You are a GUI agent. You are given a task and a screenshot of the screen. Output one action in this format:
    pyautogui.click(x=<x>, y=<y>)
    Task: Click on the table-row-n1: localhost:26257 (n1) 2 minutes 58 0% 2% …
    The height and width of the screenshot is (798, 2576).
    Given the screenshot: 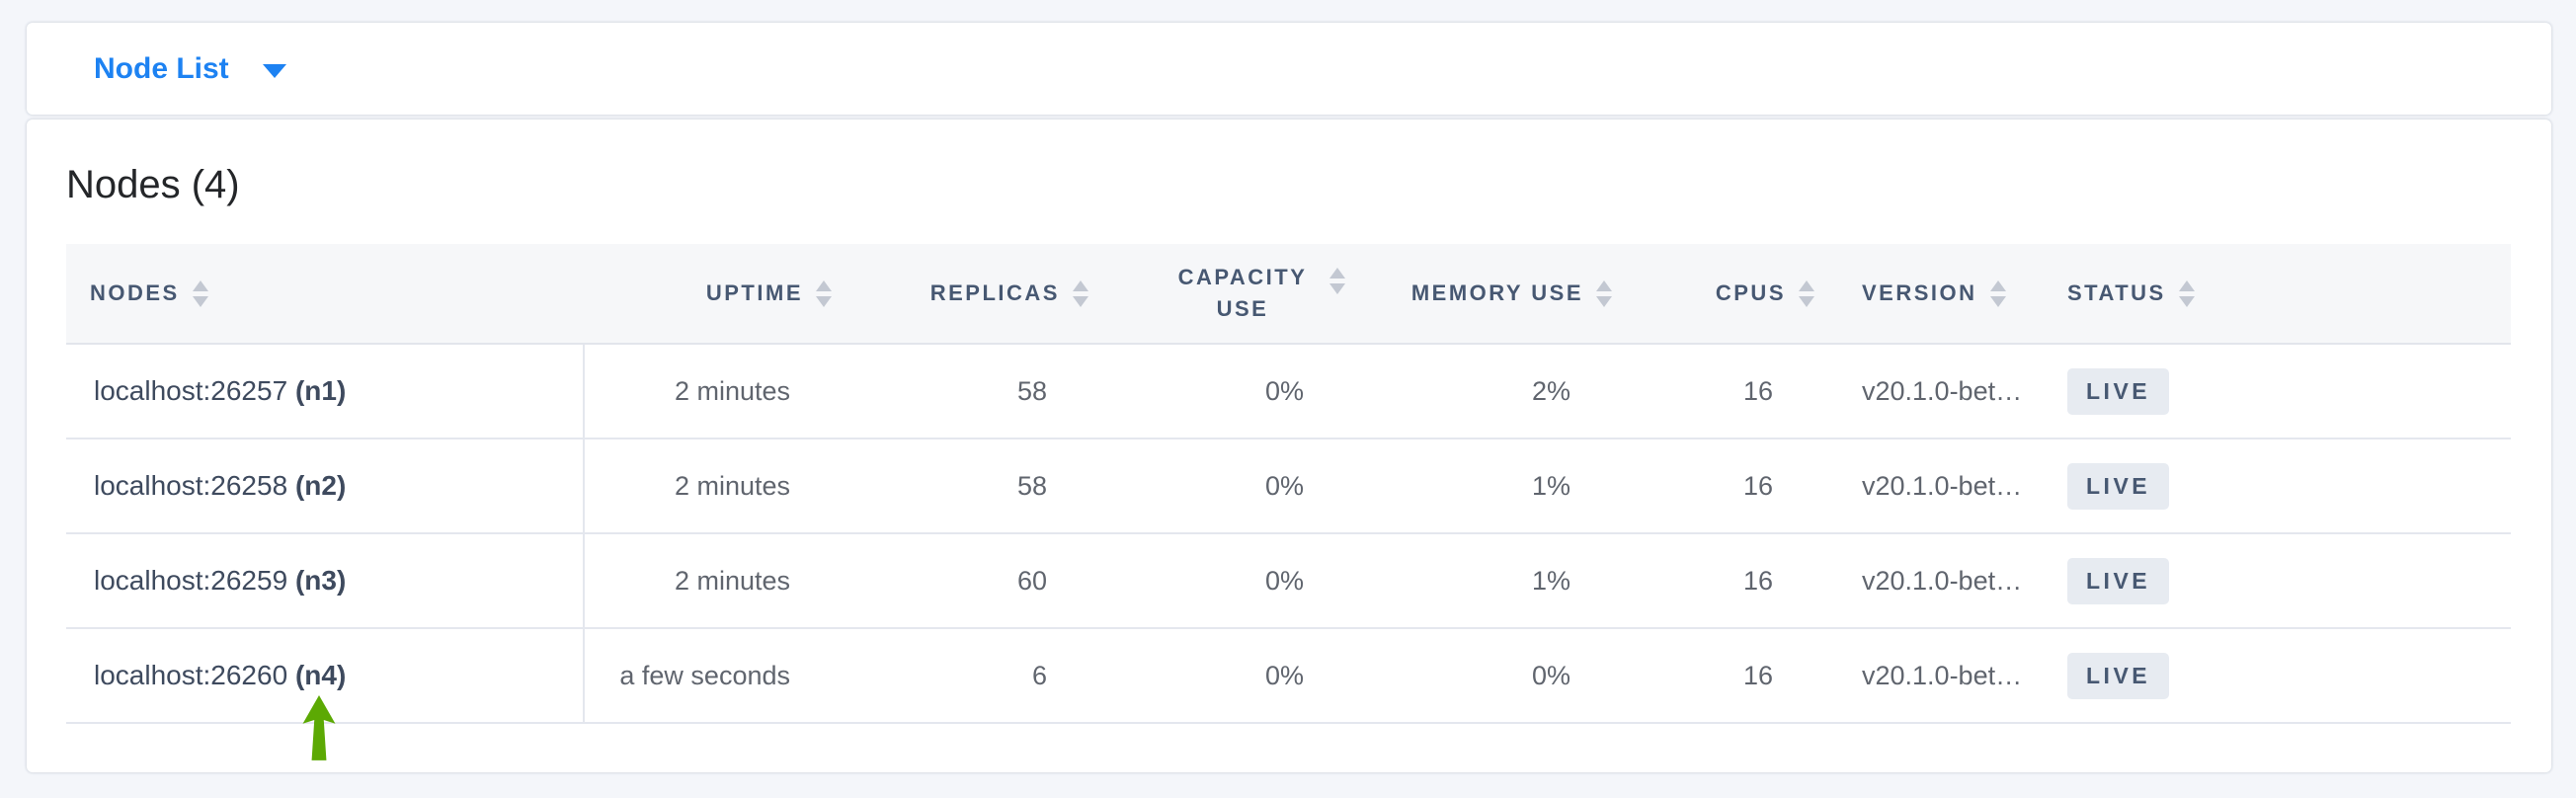 What is the action you would take?
    pyautogui.click(x=1288, y=391)
    